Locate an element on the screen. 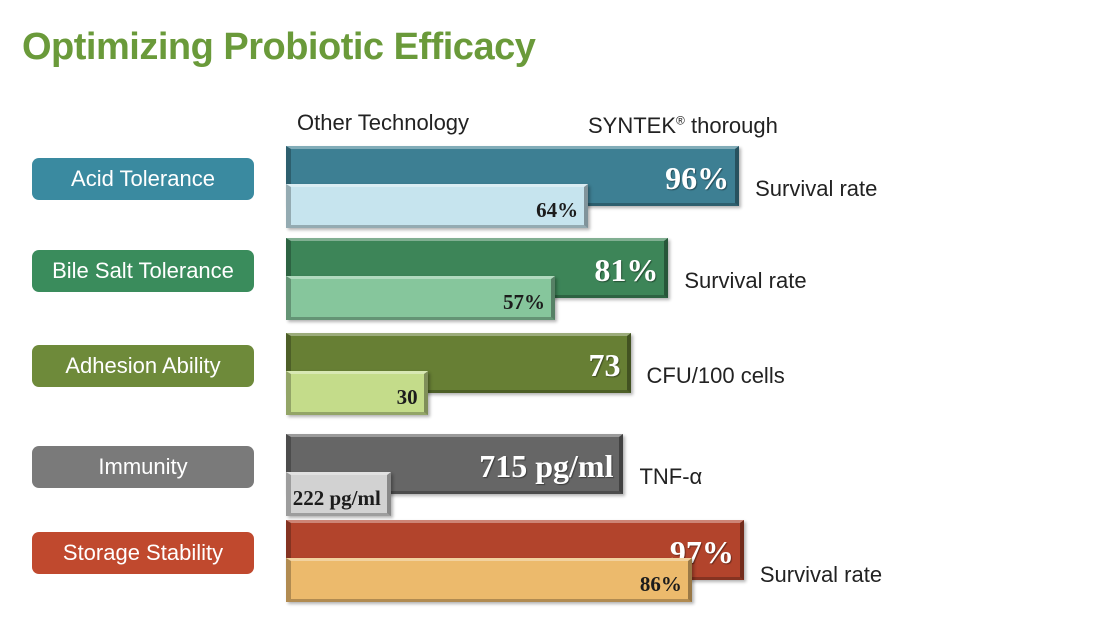 The width and height of the screenshot is (1110, 642). legend-syntek-prefix: SYNTEK is located at coordinates (632, 125).